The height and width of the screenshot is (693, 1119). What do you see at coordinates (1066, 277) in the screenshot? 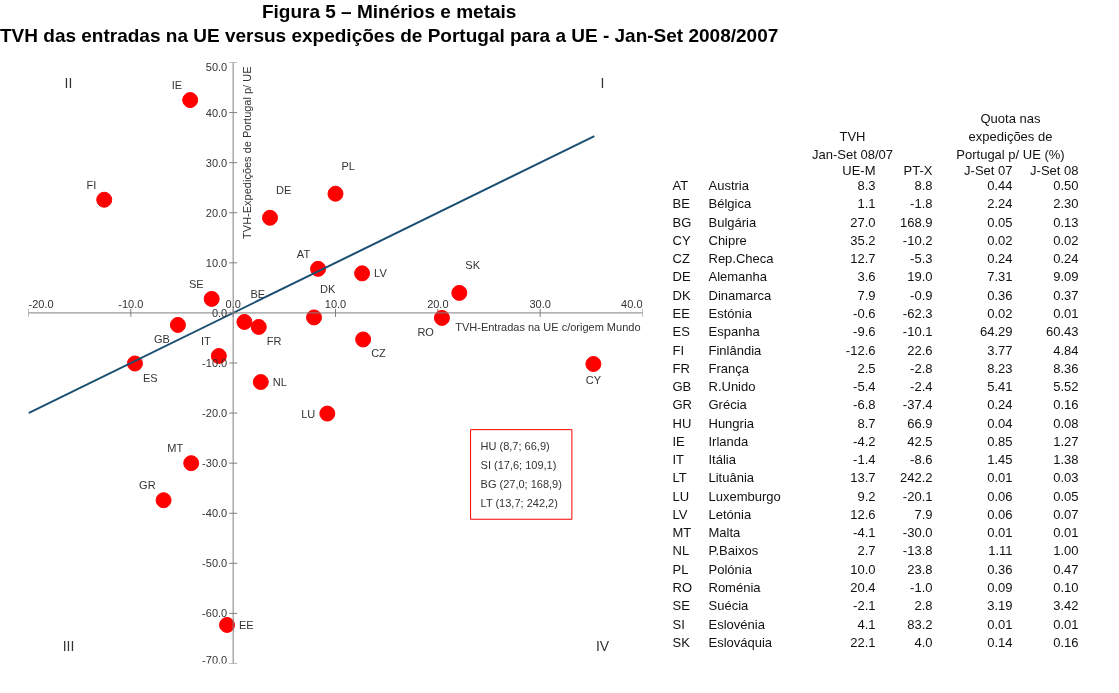
I see `data-label: 9.09` at bounding box center [1066, 277].